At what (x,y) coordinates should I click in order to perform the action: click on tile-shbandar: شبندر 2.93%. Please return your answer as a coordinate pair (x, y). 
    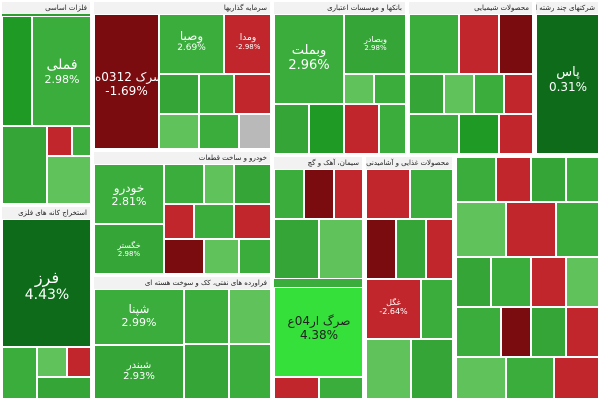
    Looking at the image, I should click on (139, 371).